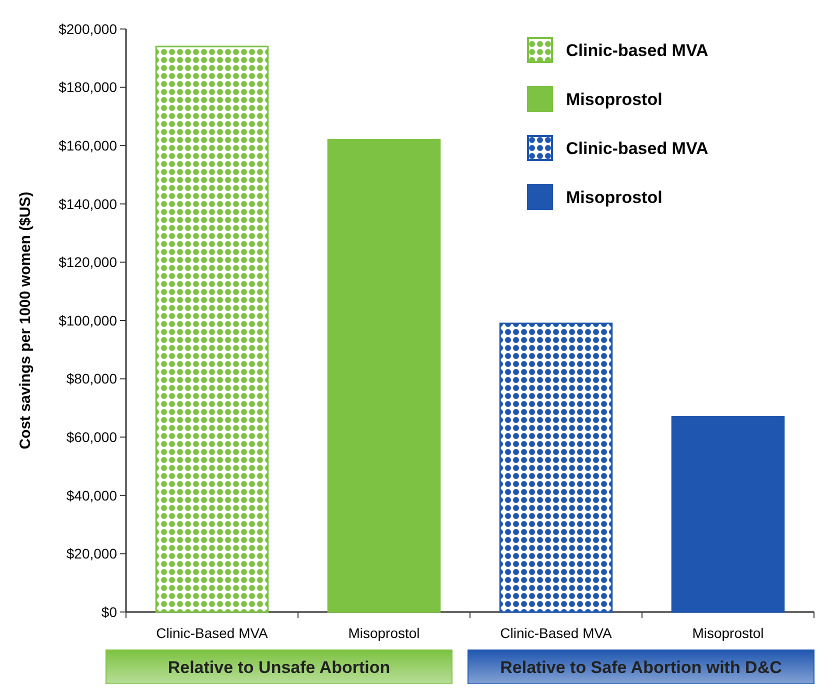 The height and width of the screenshot is (692, 832). What do you see at coordinates (279, 667) in the screenshot?
I see `text: Relative to Unsafe Abortion` at bounding box center [279, 667].